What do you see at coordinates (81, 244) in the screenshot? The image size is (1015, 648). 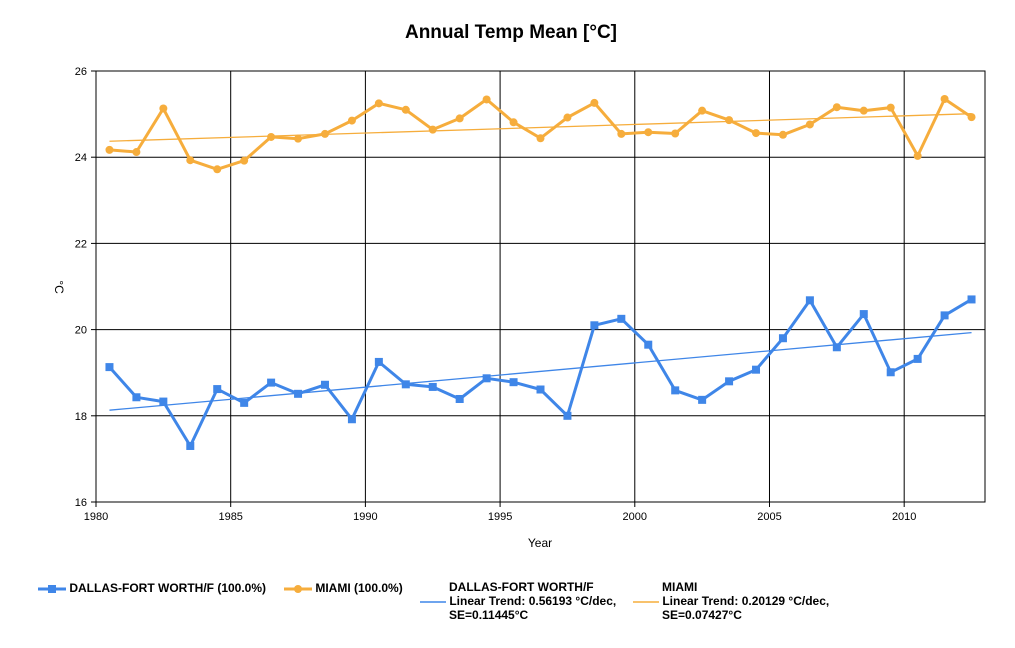 I see `y-tick-label: 22` at bounding box center [81, 244].